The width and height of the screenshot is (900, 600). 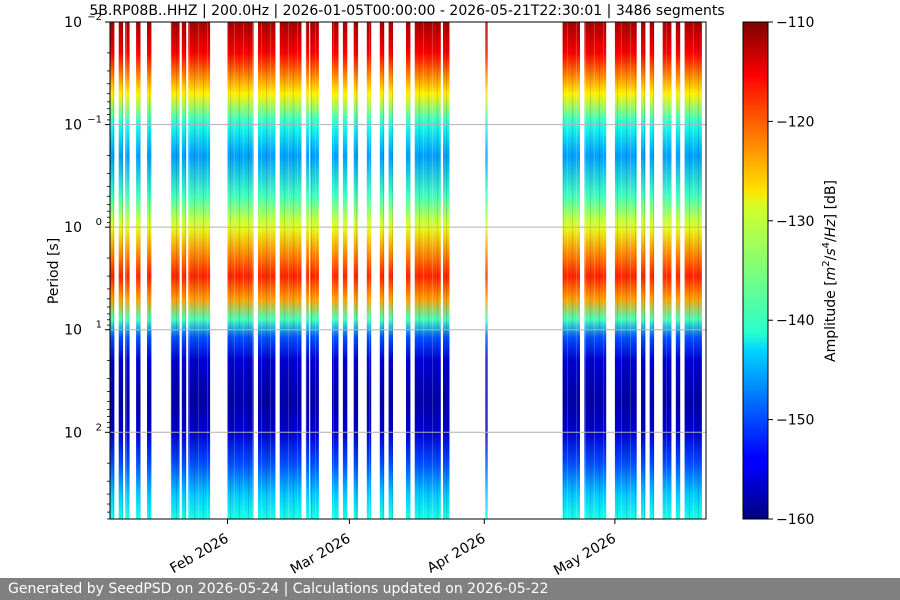 What do you see at coordinates (795, 23) in the screenshot?
I see `colorbar-tick-label: −110` at bounding box center [795, 23].